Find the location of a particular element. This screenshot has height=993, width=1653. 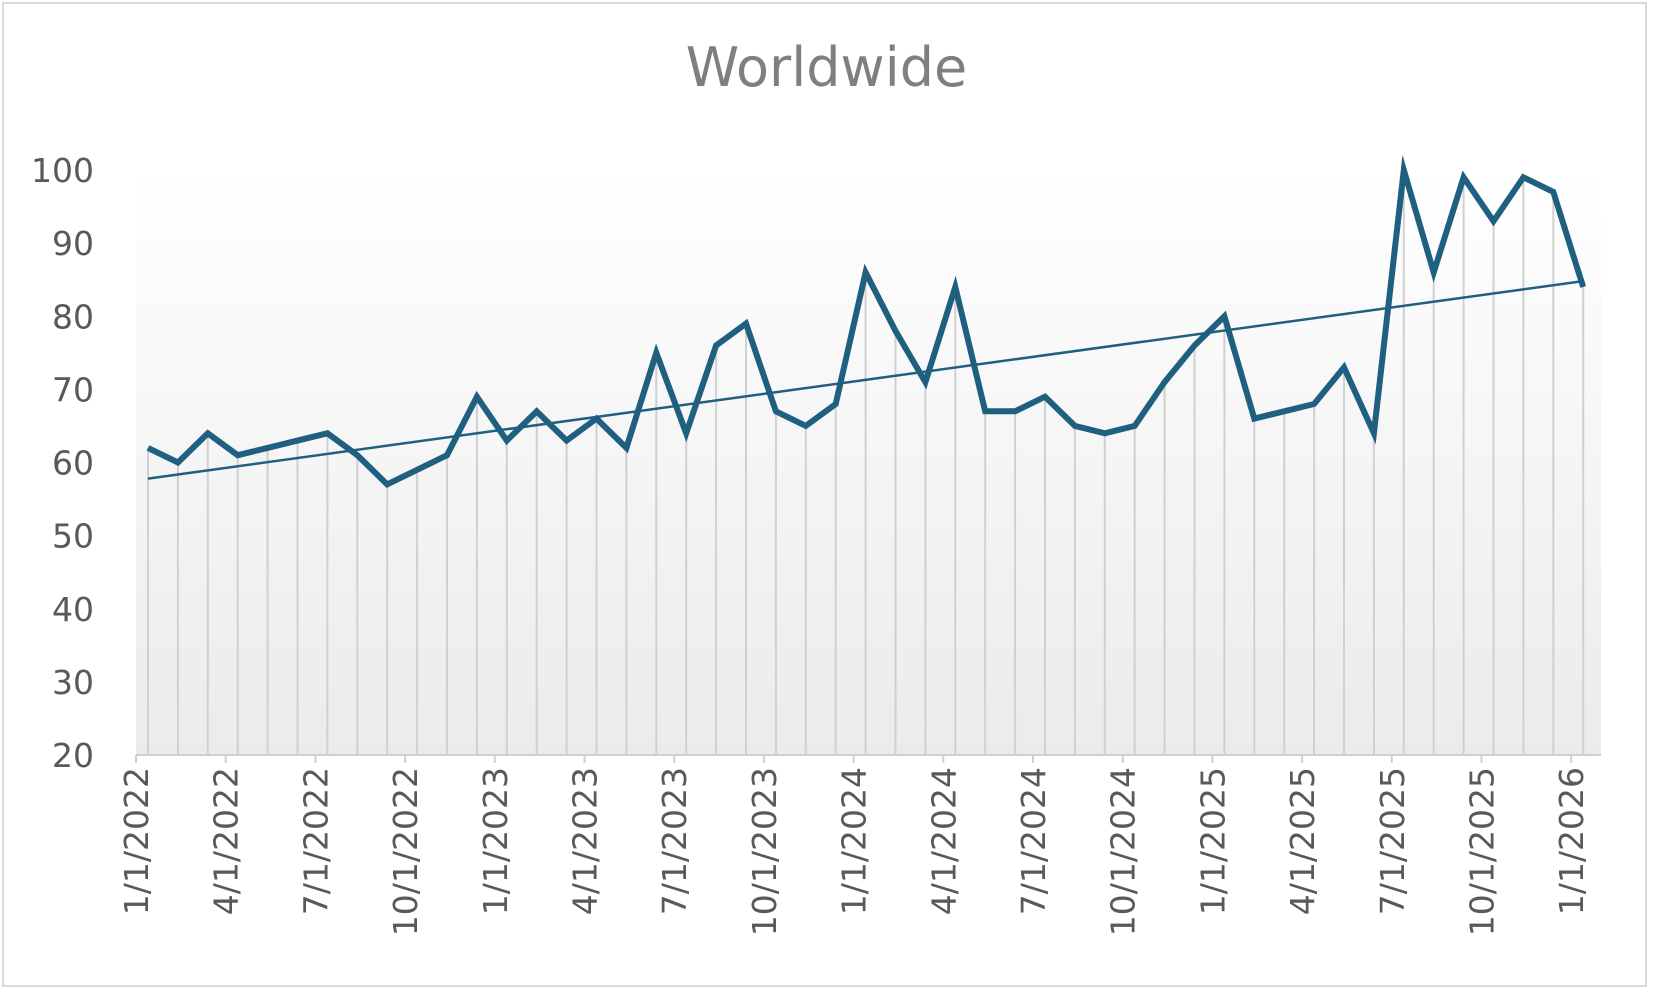

x-tick-label: 1/1/2024 is located at coordinates (854, 841).